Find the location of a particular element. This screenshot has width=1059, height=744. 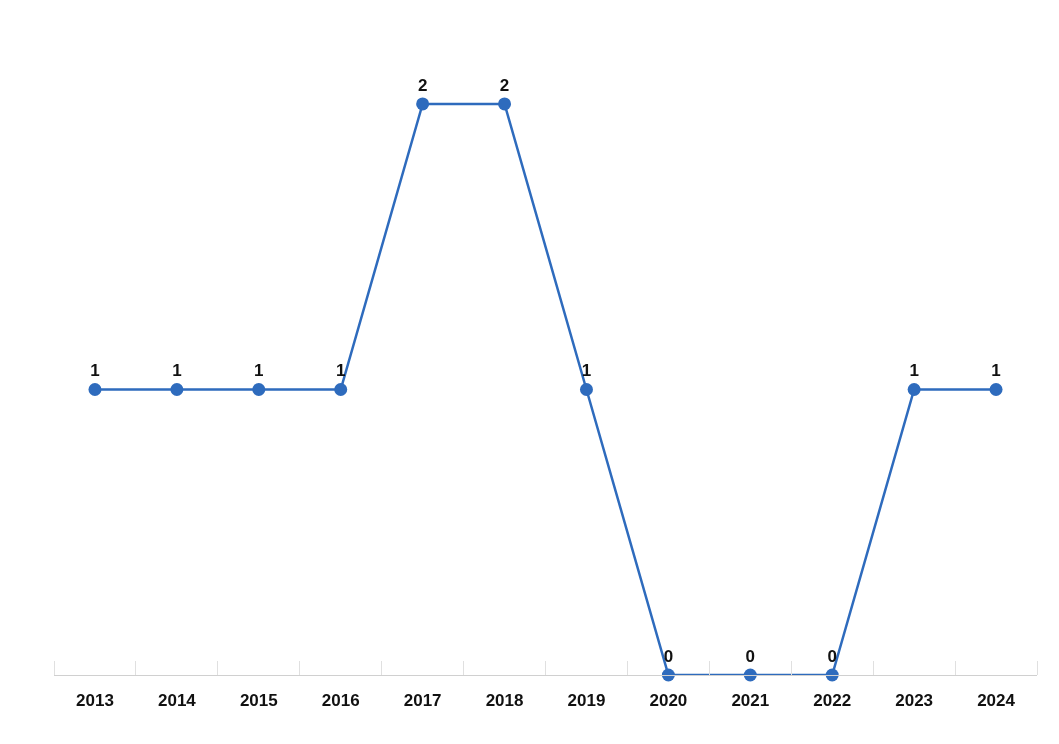

x-tick-label: 2018 is located at coordinates (504, 701).